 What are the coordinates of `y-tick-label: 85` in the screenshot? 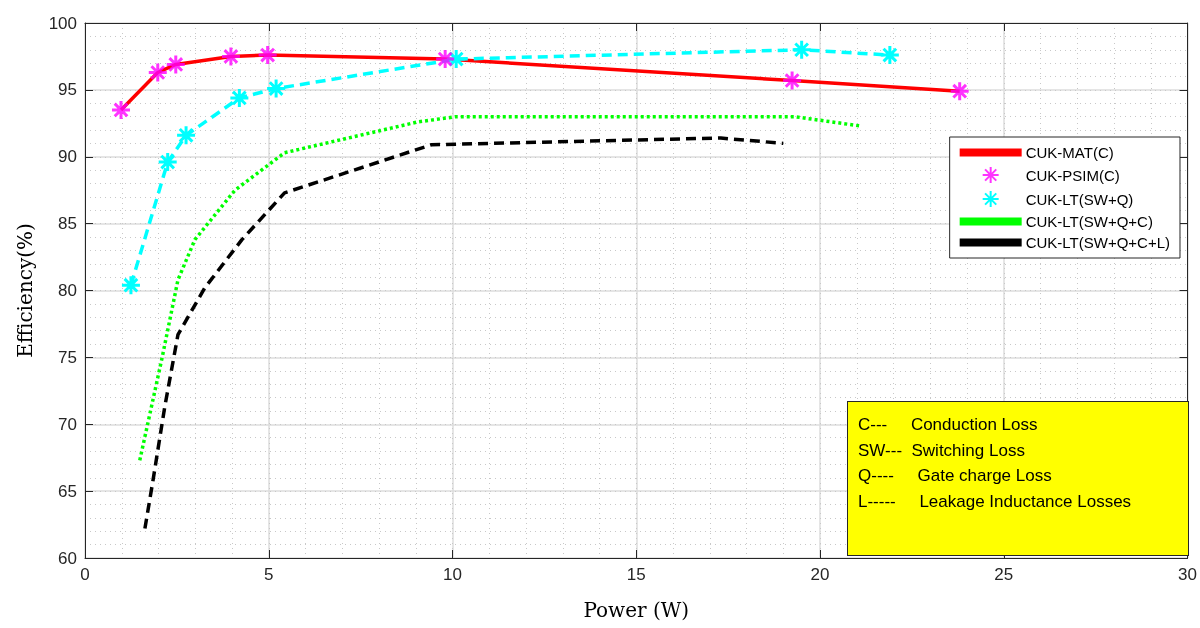 It's located at (67, 224).